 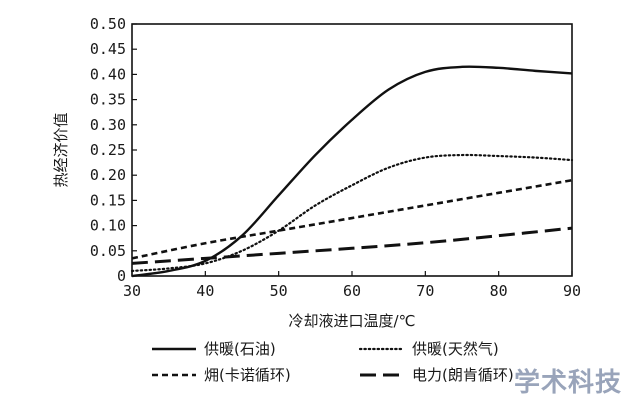 I want to click on legend-label: 㶲(卡诺循环), so click(x=247, y=375).